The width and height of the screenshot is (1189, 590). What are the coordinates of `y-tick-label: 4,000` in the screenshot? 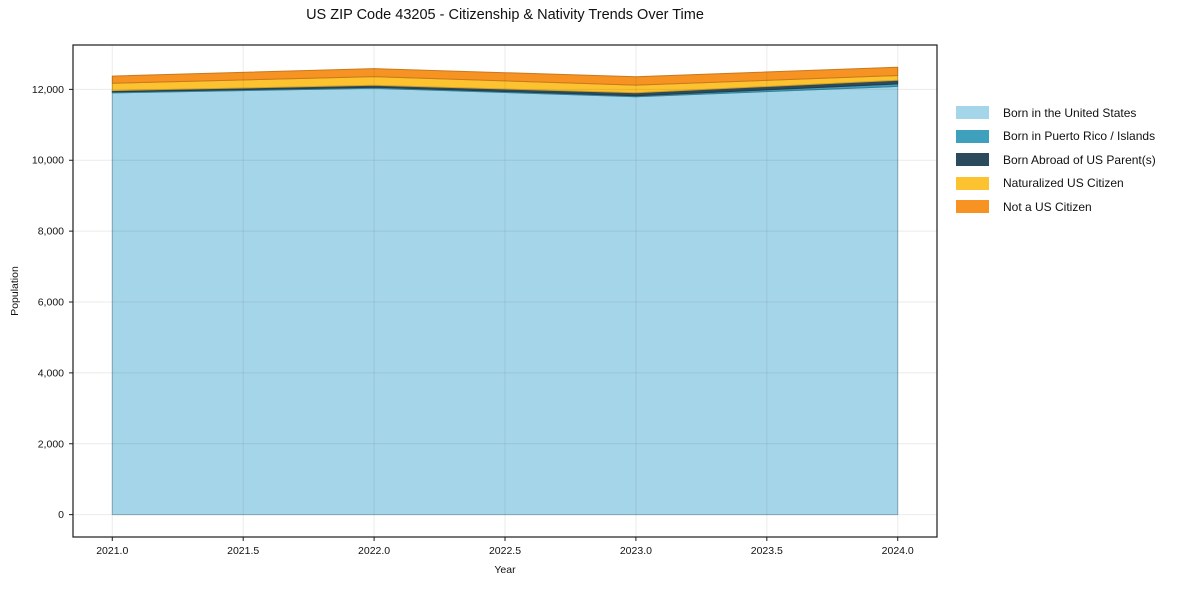 It's located at (51, 373).